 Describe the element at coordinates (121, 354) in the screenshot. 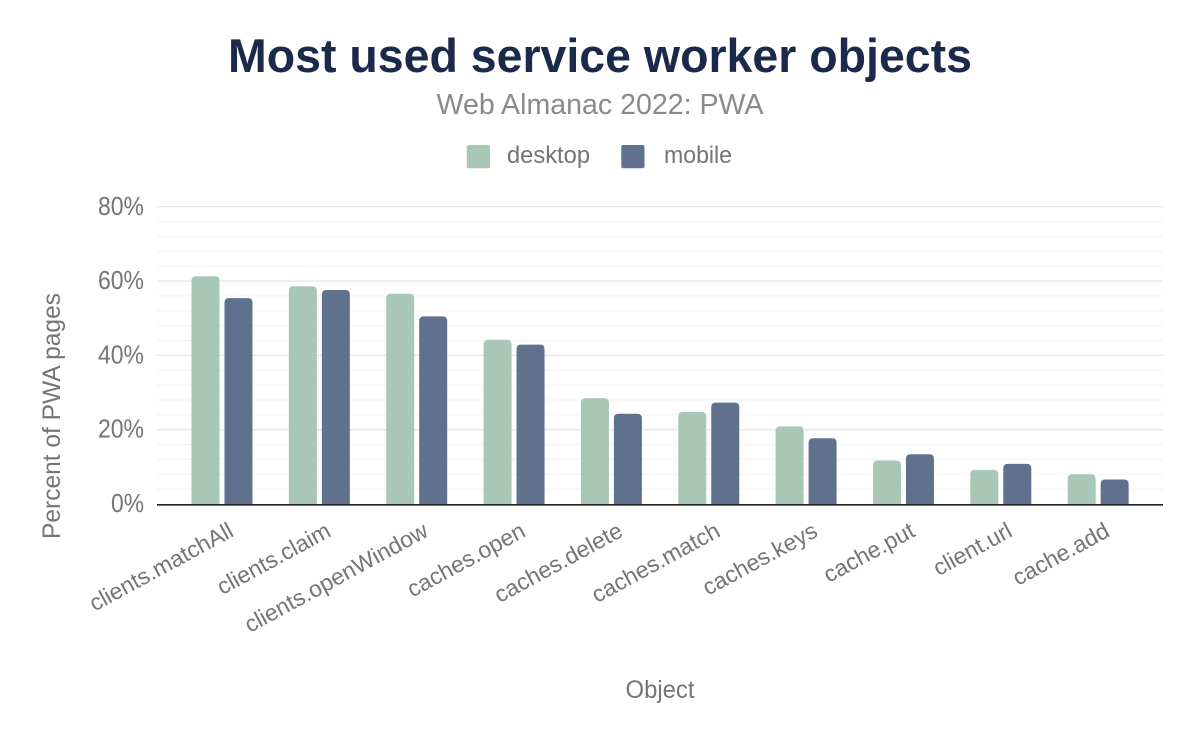

I see `svg-text: 40%` at that location.